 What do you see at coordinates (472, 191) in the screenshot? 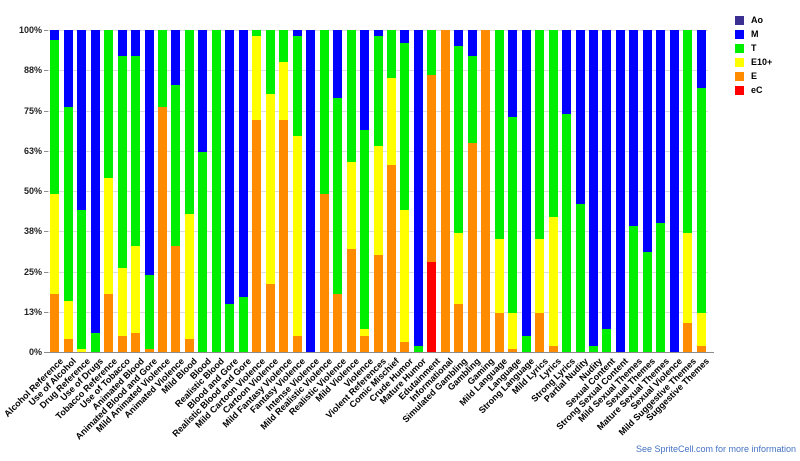
I see `stacked-bar-gambling` at bounding box center [472, 191].